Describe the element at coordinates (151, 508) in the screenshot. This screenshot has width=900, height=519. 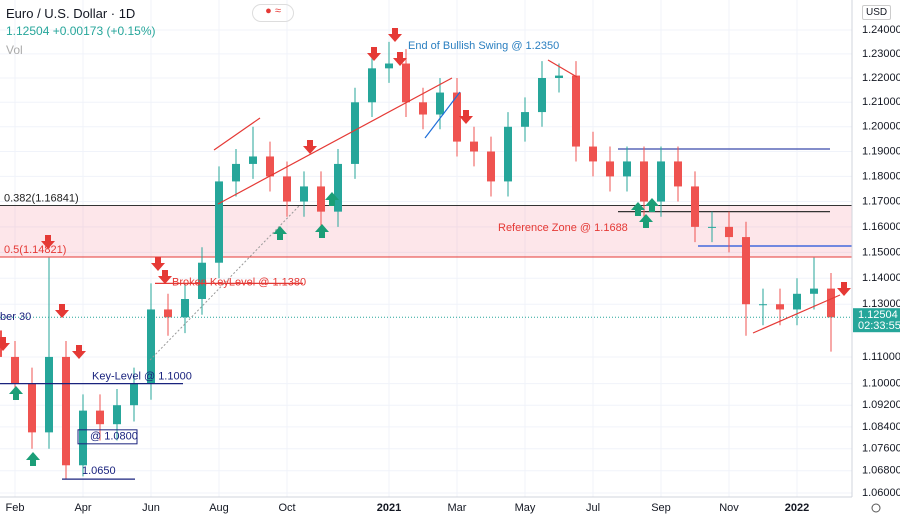
I see `x-tick-label: Jun` at that location.